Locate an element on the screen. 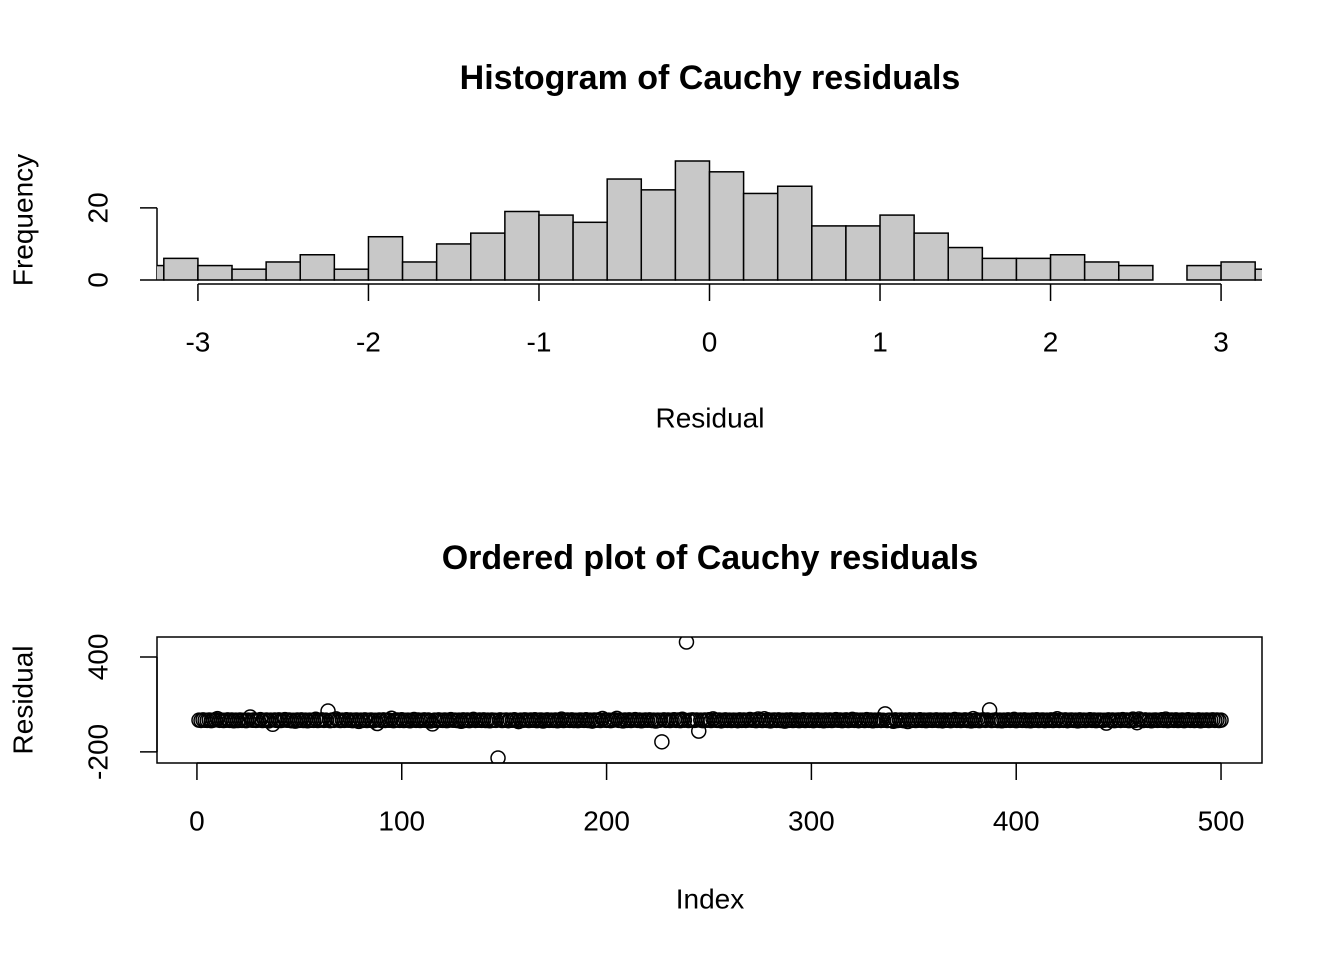  y-tick-label: 0 is located at coordinates (97, 280).